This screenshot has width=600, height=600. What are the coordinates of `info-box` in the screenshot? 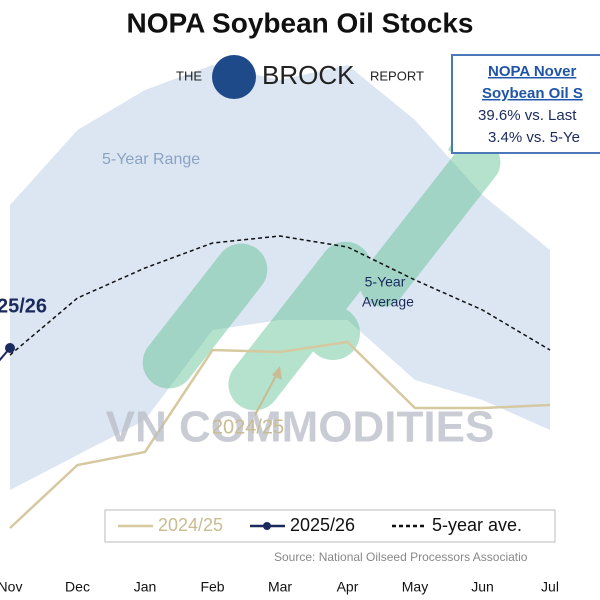 It's located at (525, 104).